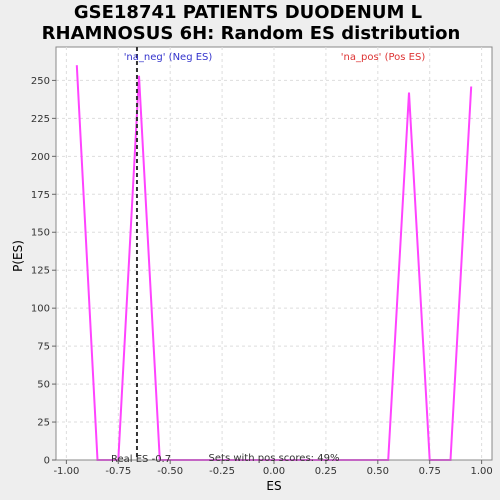  Describe the element at coordinates (222, 471) in the screenshot. I see `x-tick-label: -0.25` at that location.